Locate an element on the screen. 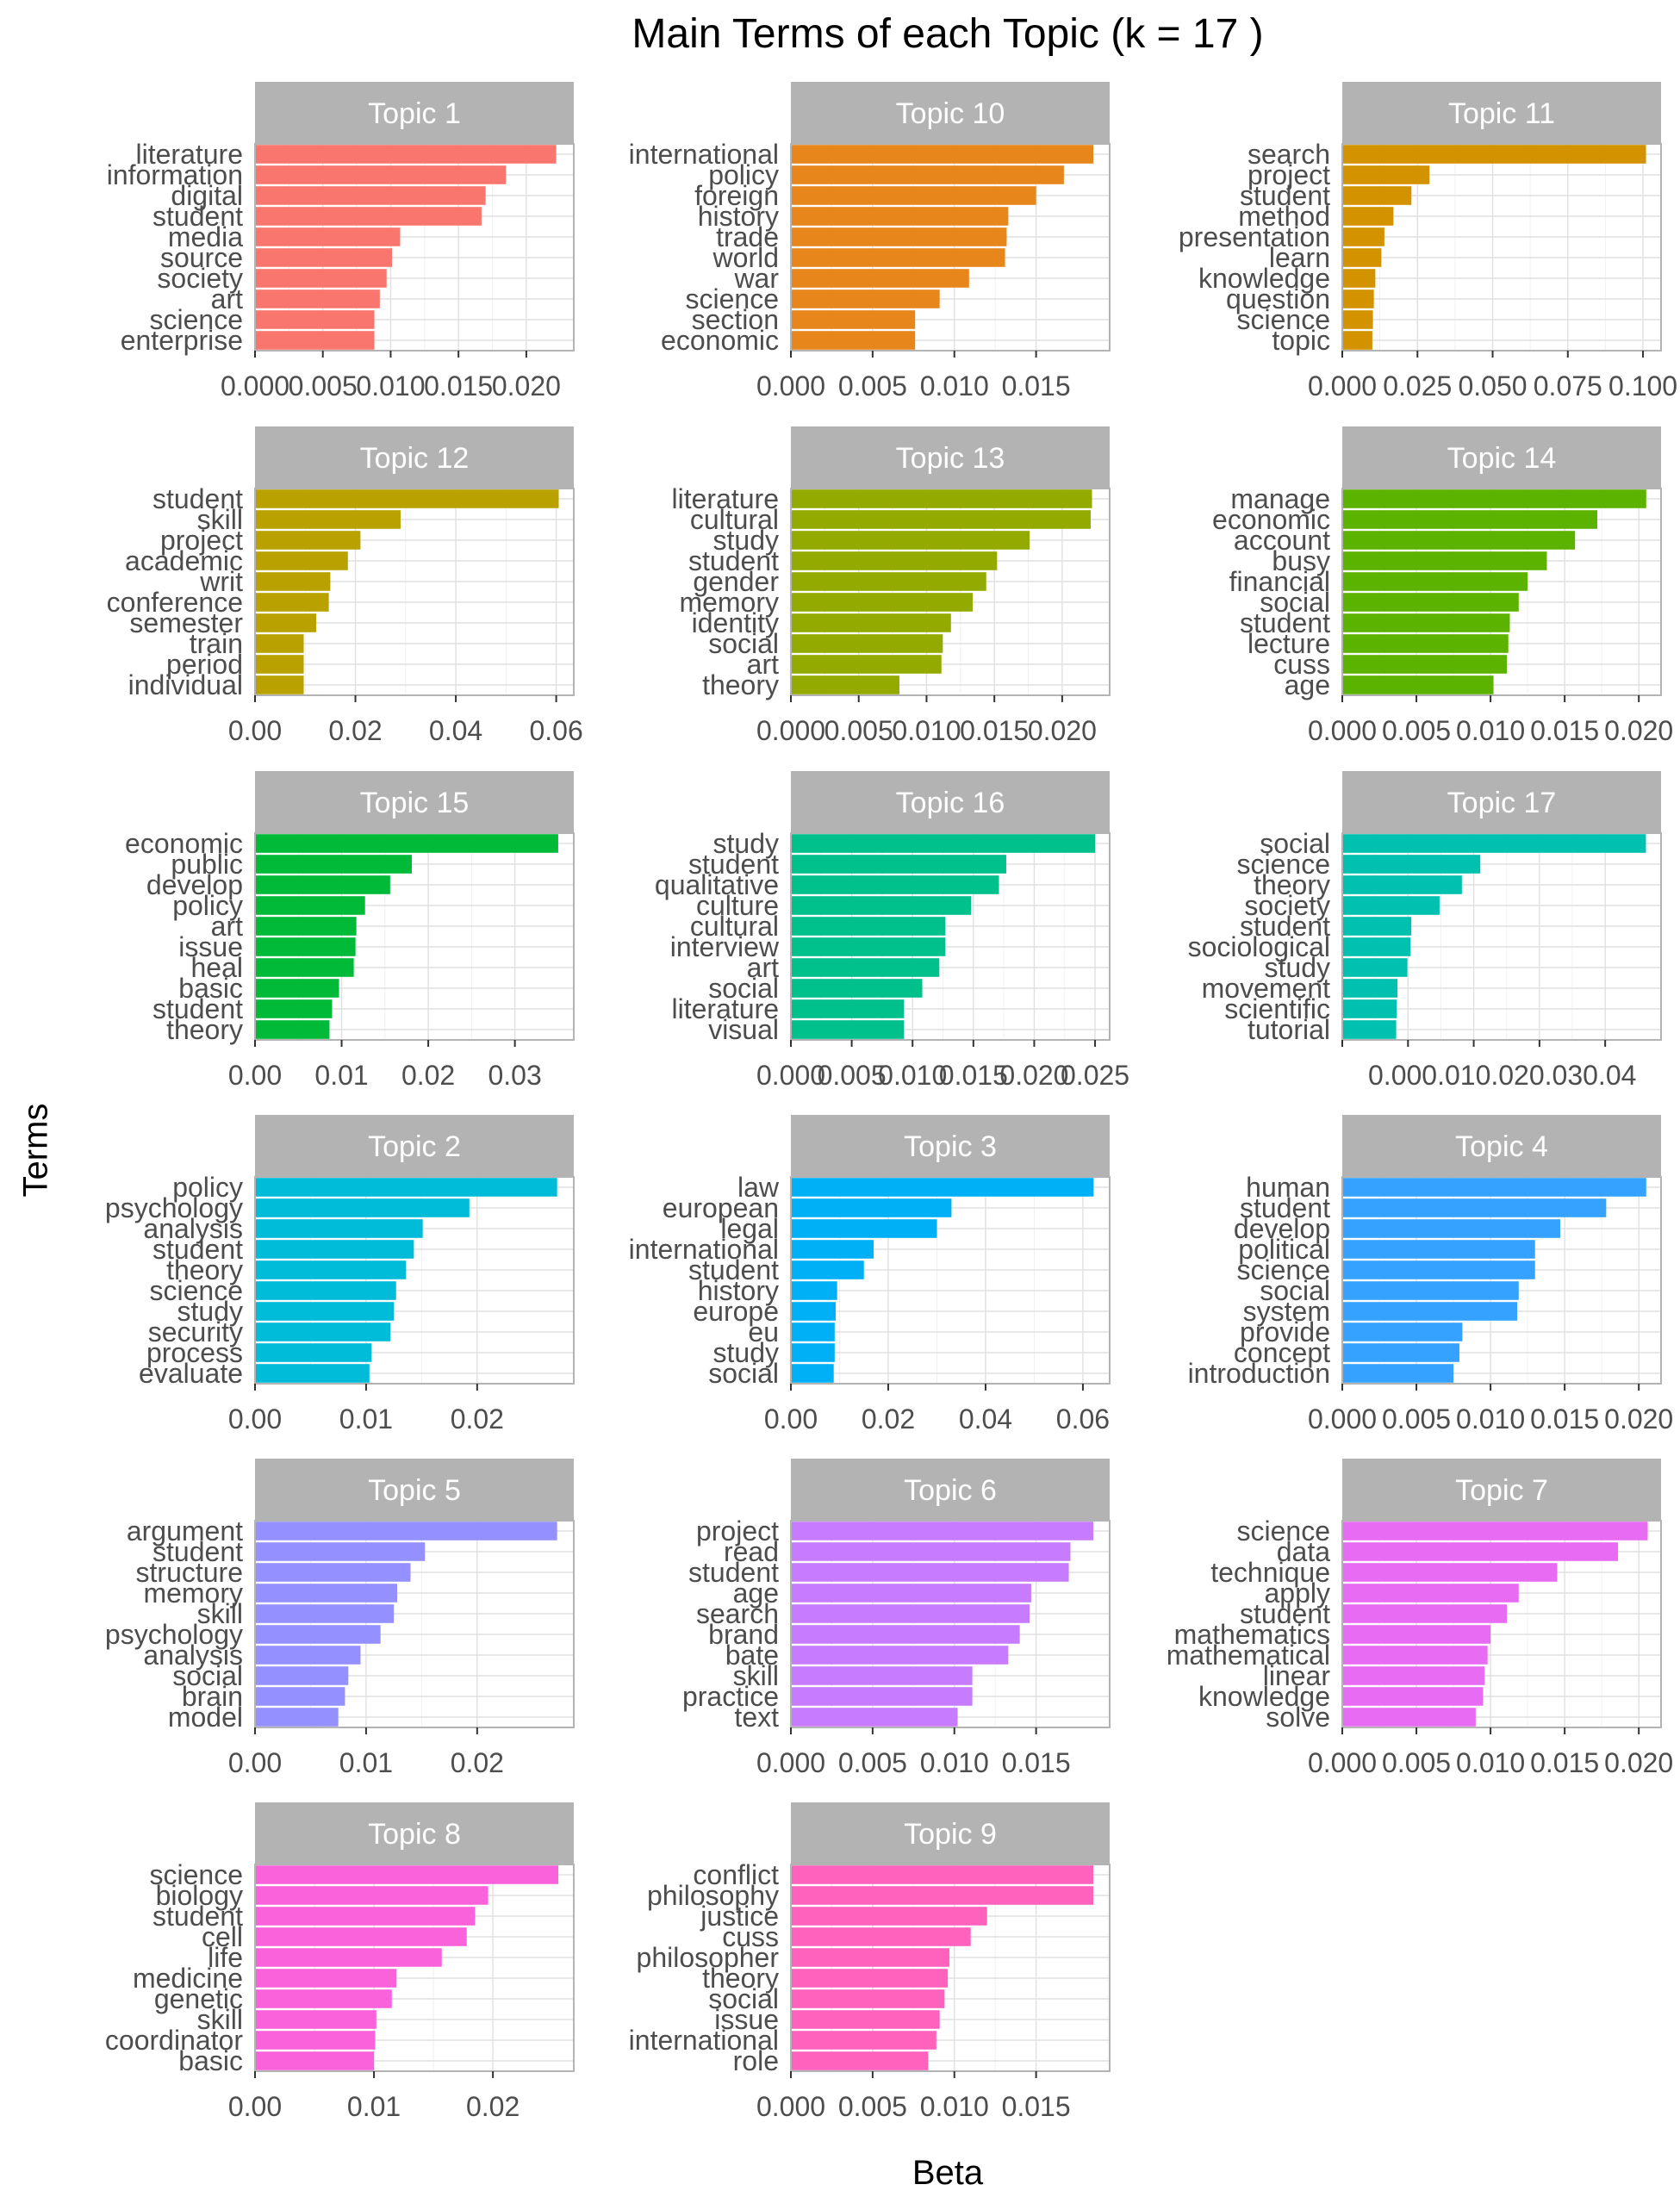 The image size is (1680, 2197). term-label: art is located at coordinates (227, 298).